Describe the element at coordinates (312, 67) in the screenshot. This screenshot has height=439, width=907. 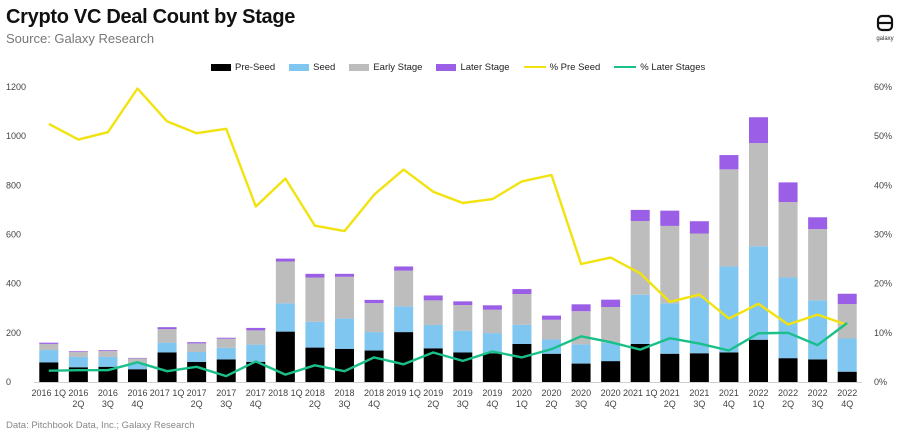
I see `legend-item: Seed` at that location.